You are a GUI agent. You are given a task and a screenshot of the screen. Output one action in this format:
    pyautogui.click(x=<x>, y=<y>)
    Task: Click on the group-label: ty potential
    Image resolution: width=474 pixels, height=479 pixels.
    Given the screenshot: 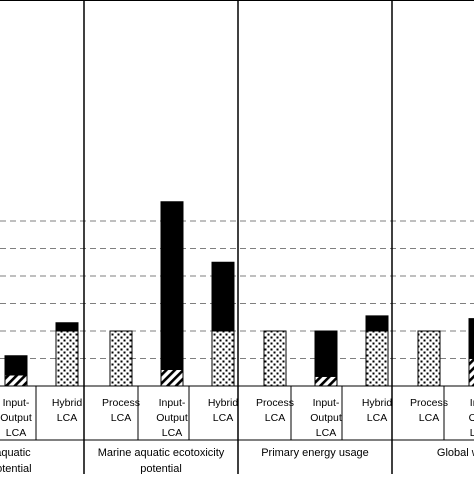 What is the action you would take?
    pyautogui.click(x=16, y=468)
    